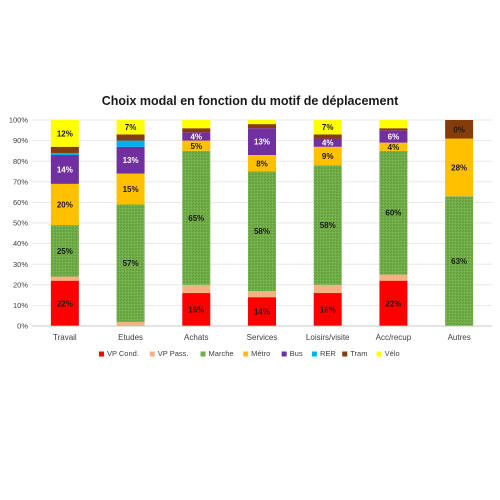 Image resolution: width=500 pixels, height=500 pixels. Describe the element at coordinates (296, 353) in the screenshot. I see `legend-label: Bus` at that location.